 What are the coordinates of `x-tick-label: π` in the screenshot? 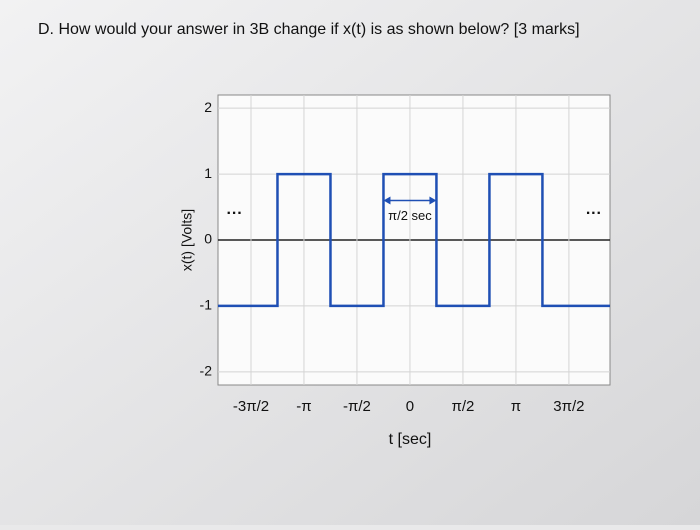 It's located at (516, 406).